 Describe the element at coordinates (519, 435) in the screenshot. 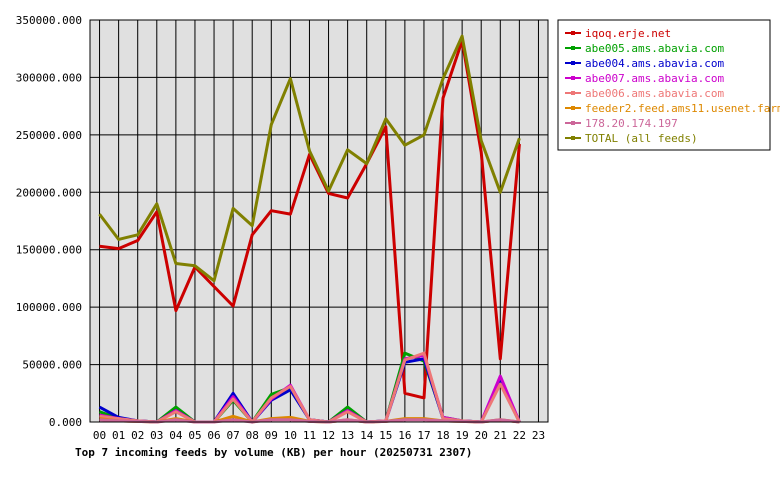

I see `x-tick-label: 22` at that location.